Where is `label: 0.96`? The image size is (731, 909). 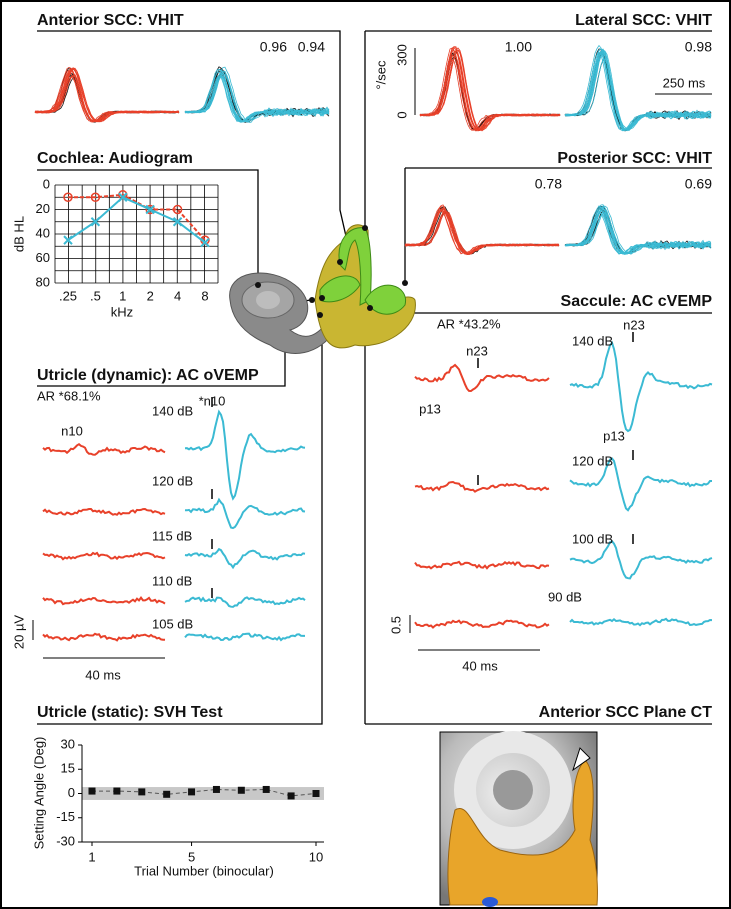 label: 0.96 is located at coordinates (273, 47).